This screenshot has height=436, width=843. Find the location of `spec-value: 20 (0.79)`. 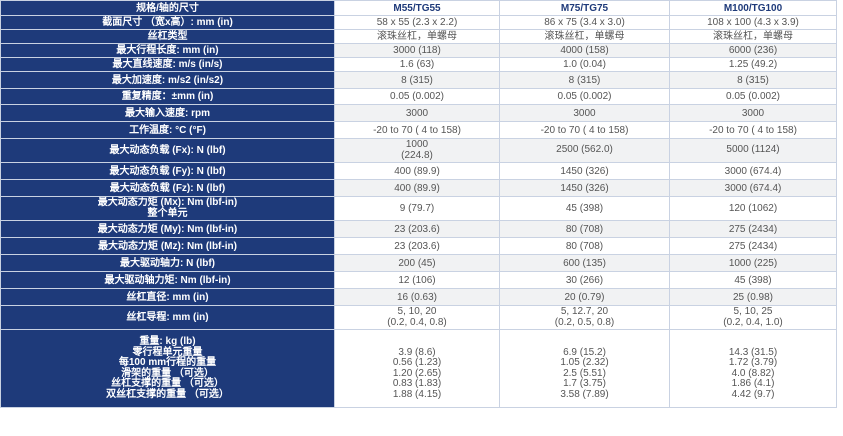

spec-value: 20 (0.79) is located at coordinates (584, 297).